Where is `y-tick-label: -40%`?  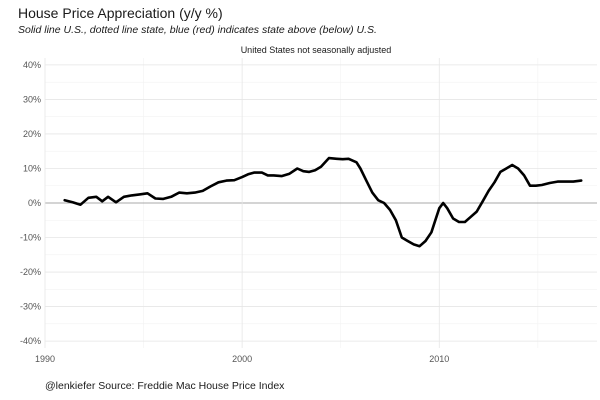
y-tick-label: -40% is located at coordinates (30, 341).